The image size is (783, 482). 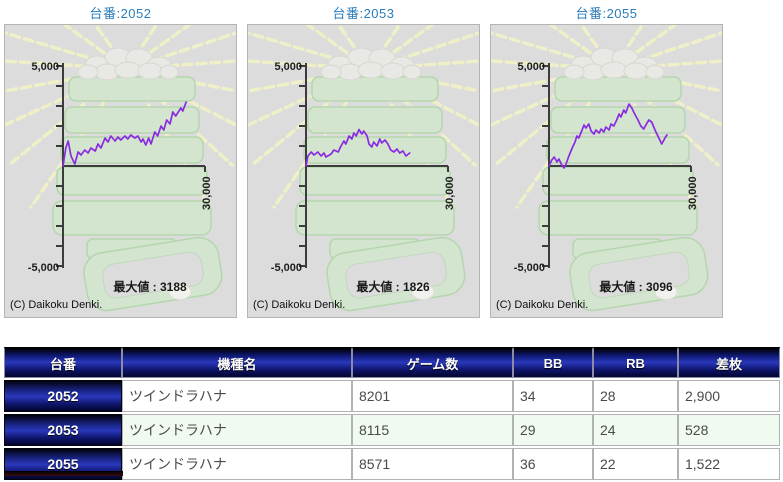 What do you see at coordinates (635, 430) in the screenshot?
I see `rb-count-cell: 24` at bounding box center [635, 430].